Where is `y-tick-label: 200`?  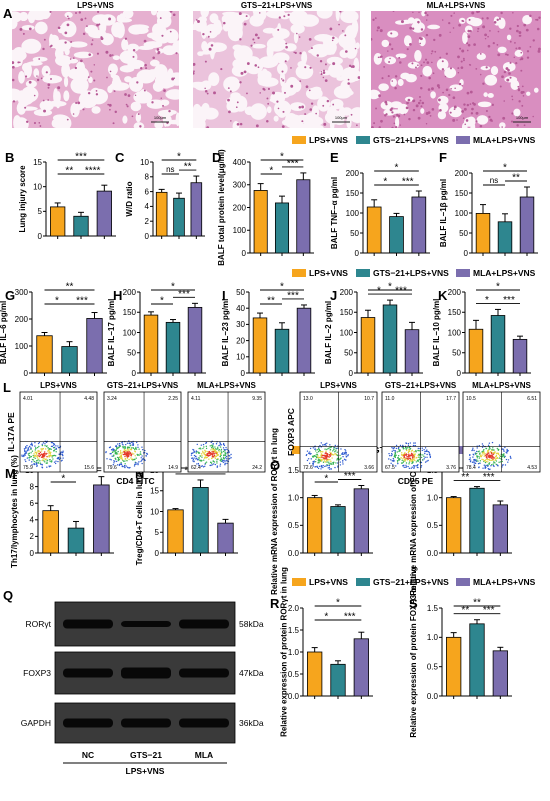
y-tick-label: 200 is located at coordinates (240, 207).